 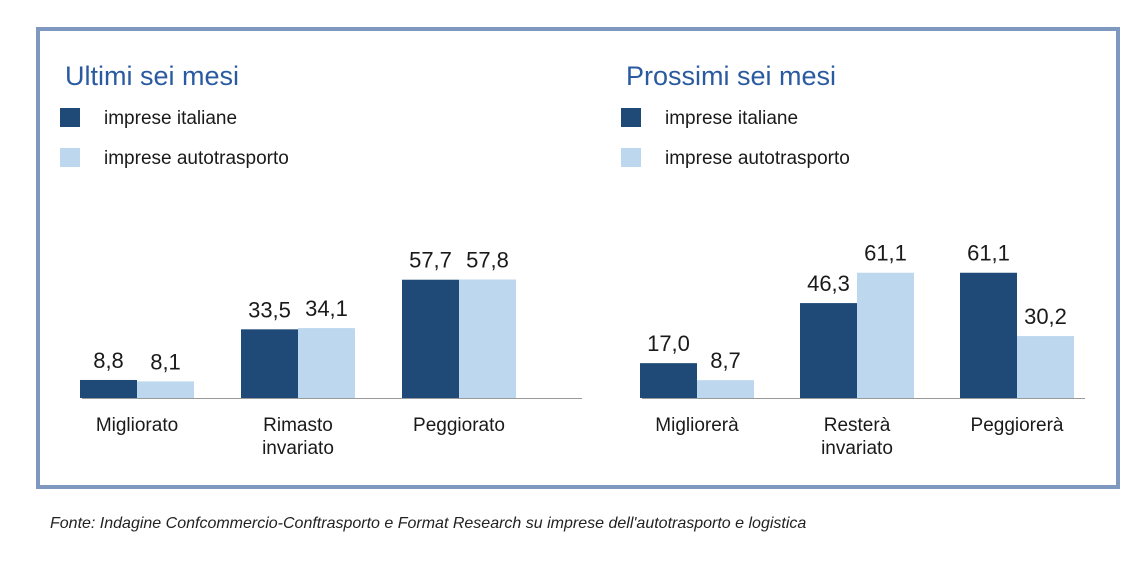 What do you see at coordinates (668, 343) in the screenshot?
I see `chart-2-value-label-1-1: 17,0` at bounding box center [668, 343].